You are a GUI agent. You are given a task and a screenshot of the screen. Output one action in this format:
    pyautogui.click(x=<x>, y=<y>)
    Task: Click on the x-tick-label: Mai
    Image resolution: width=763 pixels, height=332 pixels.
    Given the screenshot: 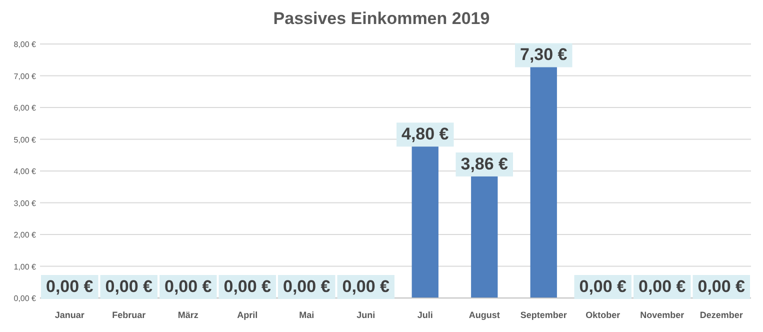 What is the action you would take?
    pyautogui.click(x=306, y=315)
    